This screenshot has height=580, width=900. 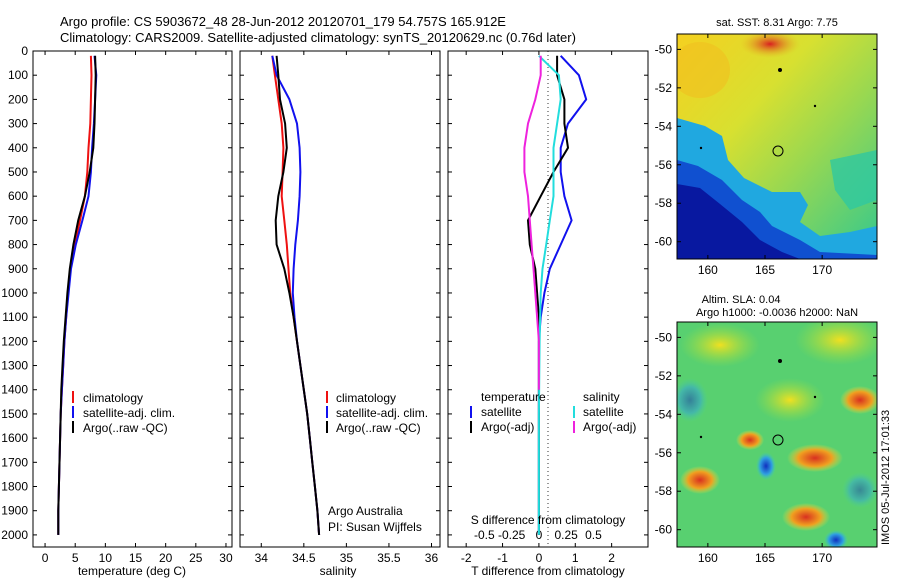 What do you see at coordinates (14, 341) in the screenshot?
I see `depth-tick-label: 1200` at bounding box center [14, 341].